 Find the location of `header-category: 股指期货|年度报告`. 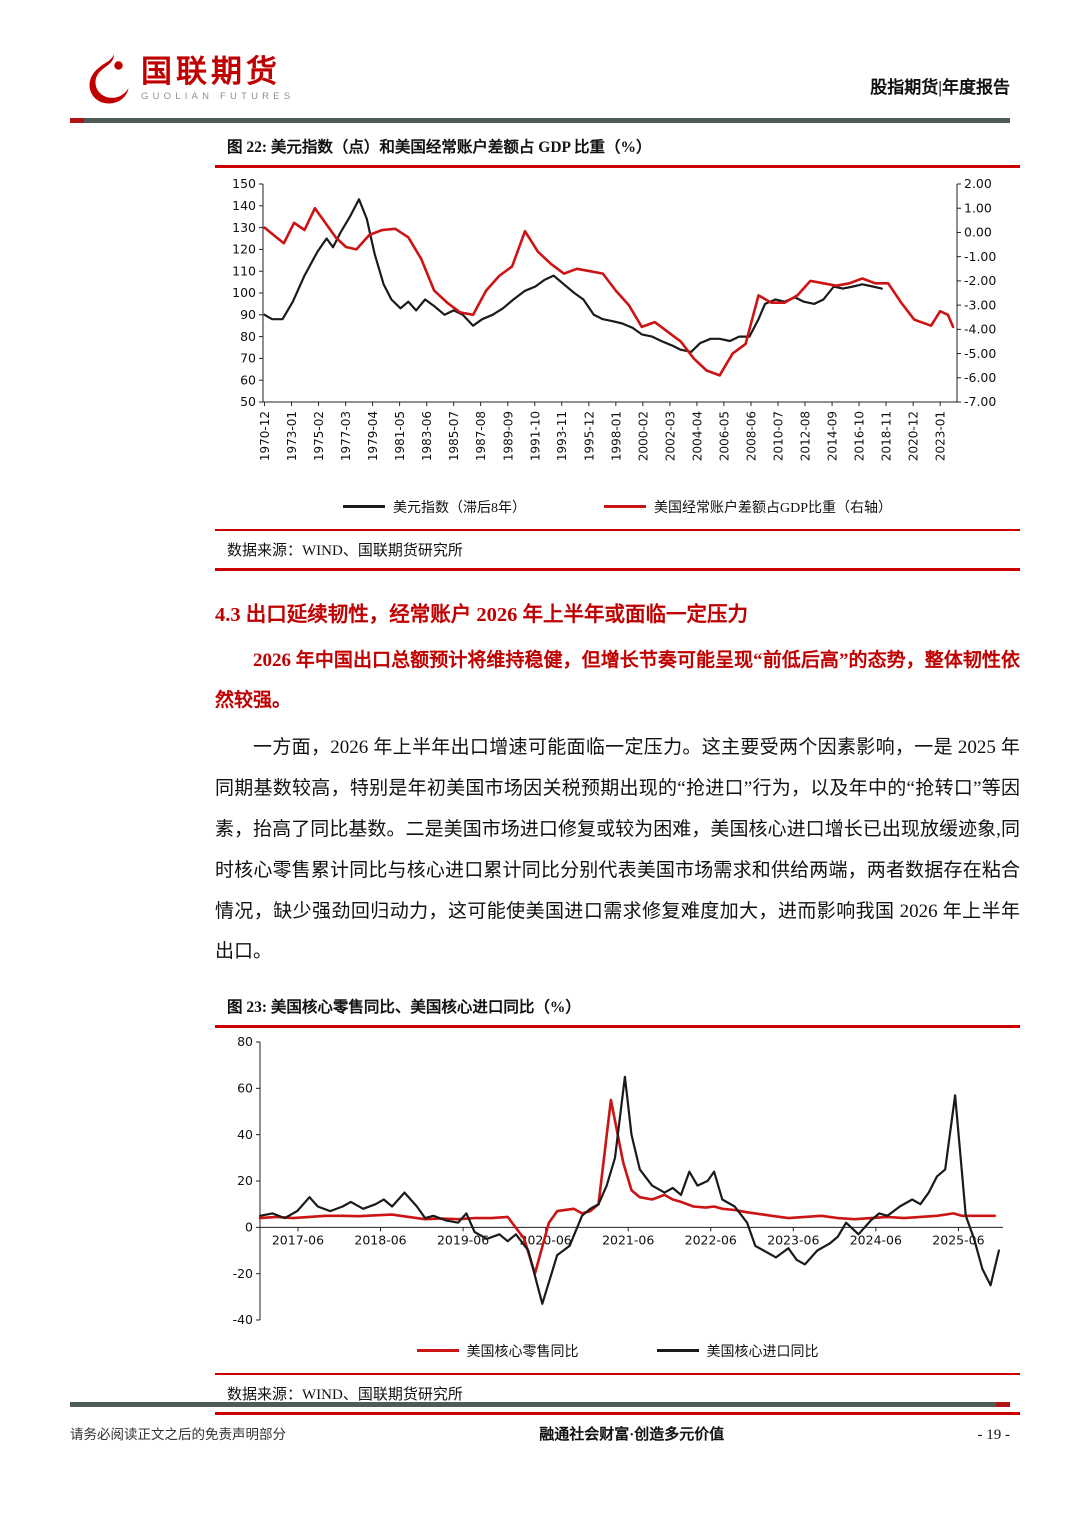

header-category: 股指期货|年度报告 is located at coordinates (940, 87).